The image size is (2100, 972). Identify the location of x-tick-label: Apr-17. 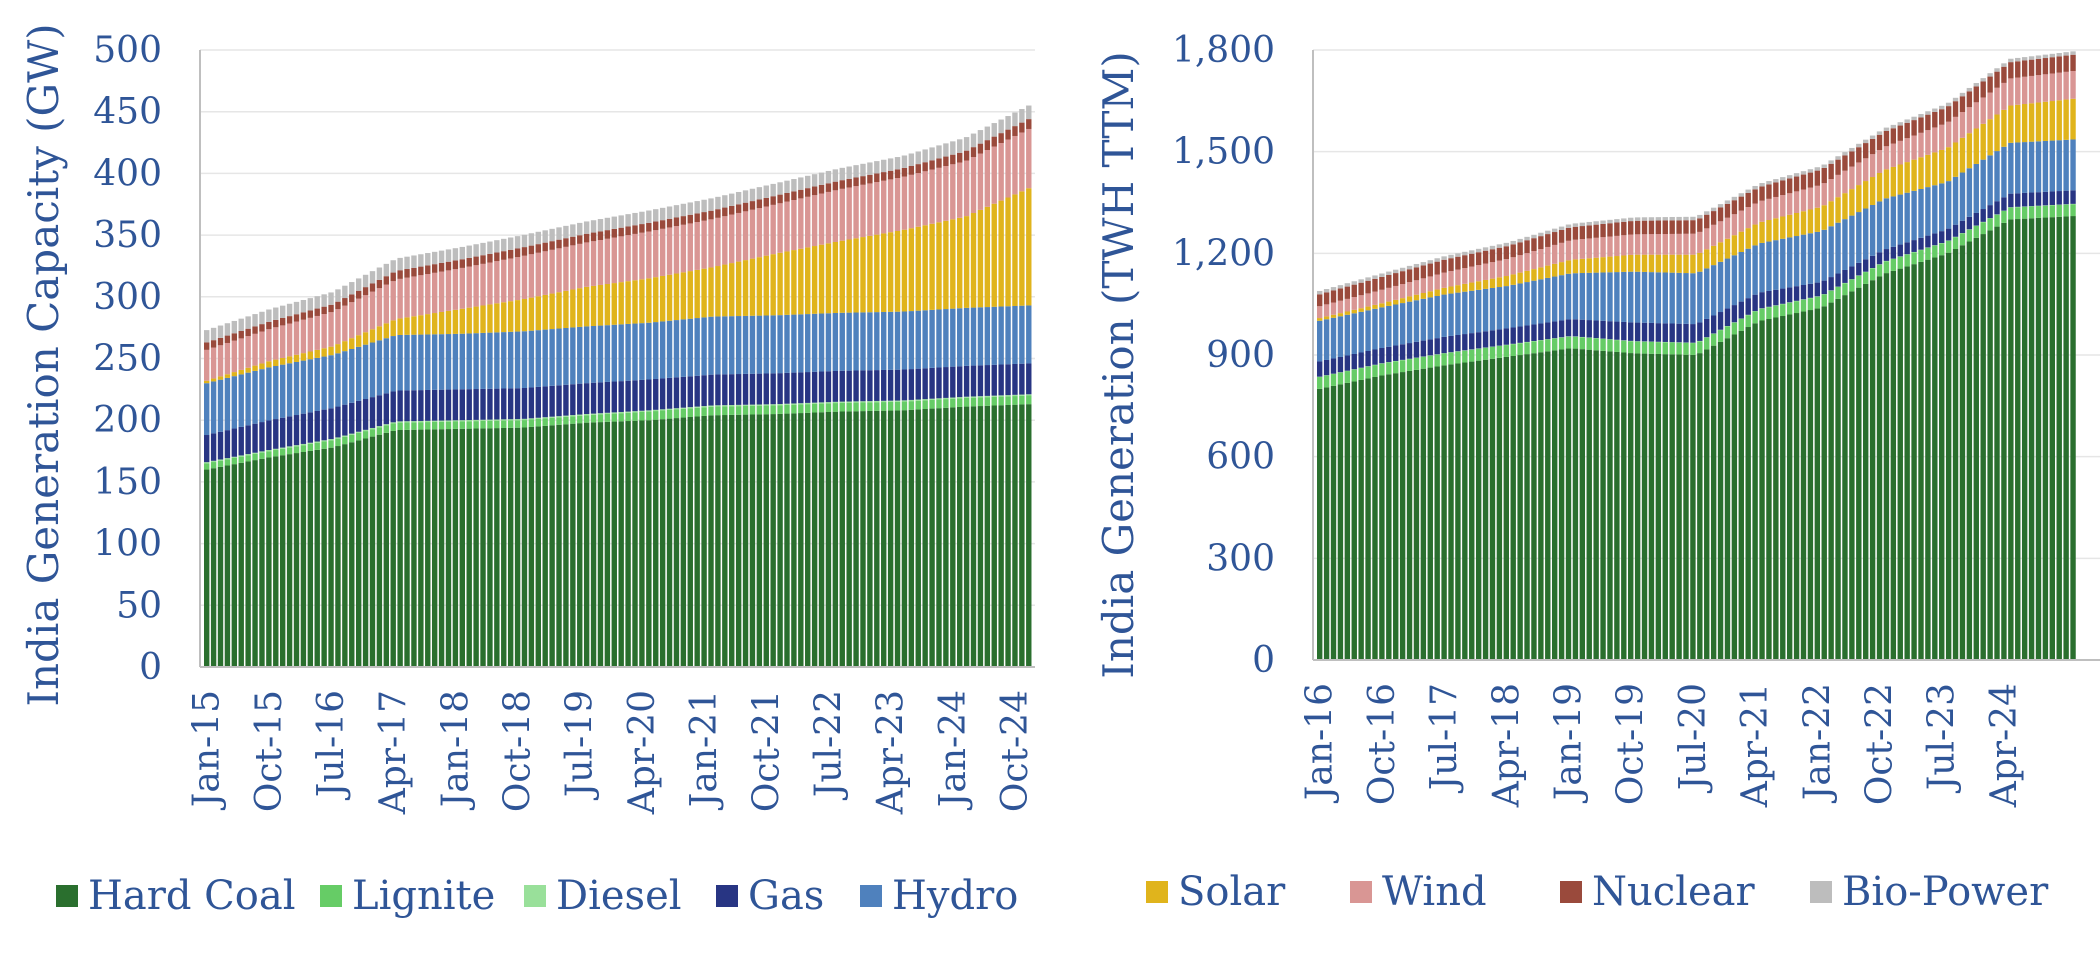
(393, 752).